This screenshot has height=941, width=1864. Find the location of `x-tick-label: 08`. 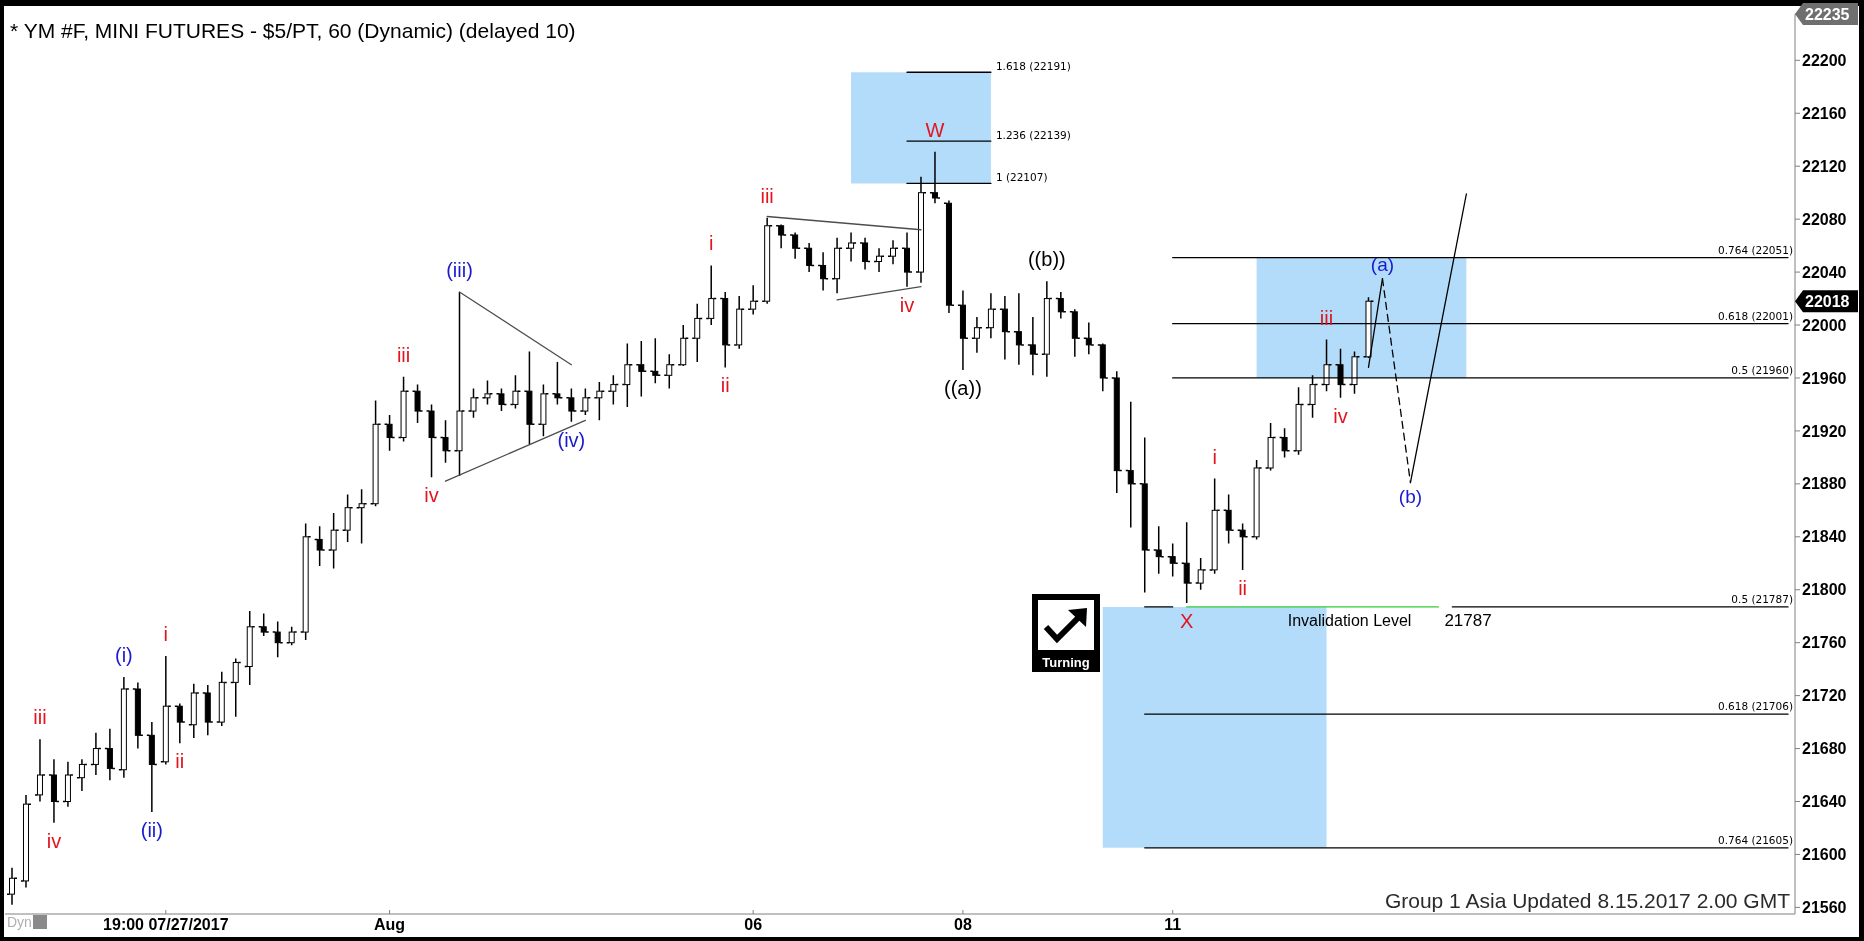

x-tick-label: 08 is located at coordinates (963, 924).